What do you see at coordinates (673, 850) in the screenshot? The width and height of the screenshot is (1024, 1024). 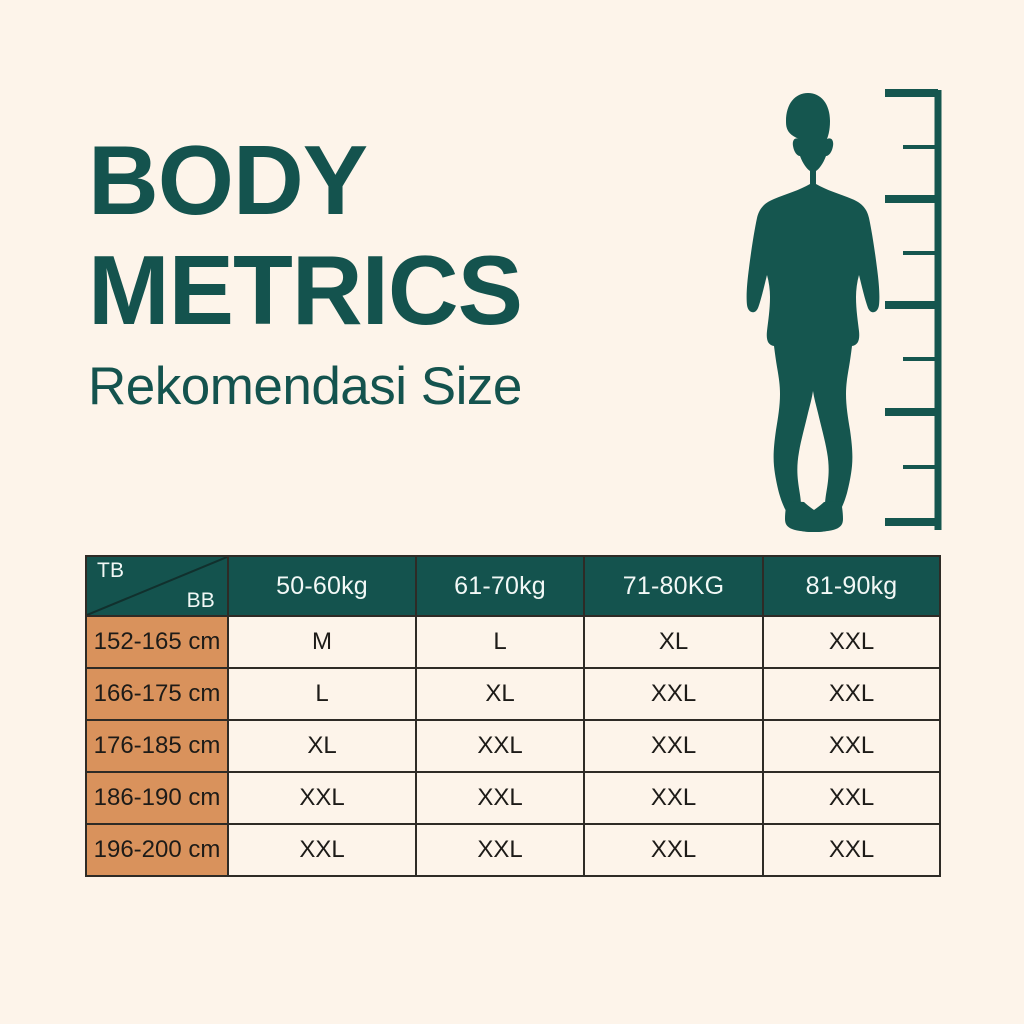 I see `cell-4-2: XXL` at bounding box center [673, 850].